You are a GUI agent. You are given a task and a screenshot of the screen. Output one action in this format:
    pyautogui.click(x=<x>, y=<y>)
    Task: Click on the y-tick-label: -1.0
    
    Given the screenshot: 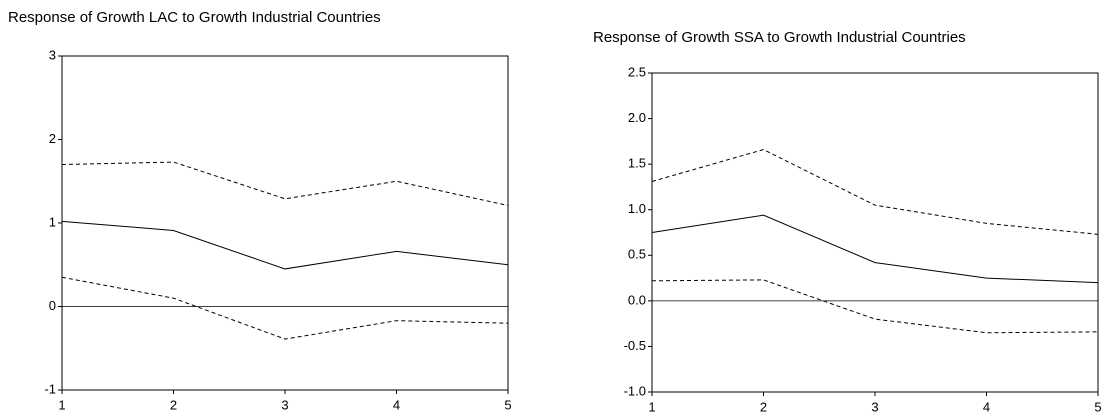 What is the action you would take?
    pyautogui.click(x=635, y=390)
    